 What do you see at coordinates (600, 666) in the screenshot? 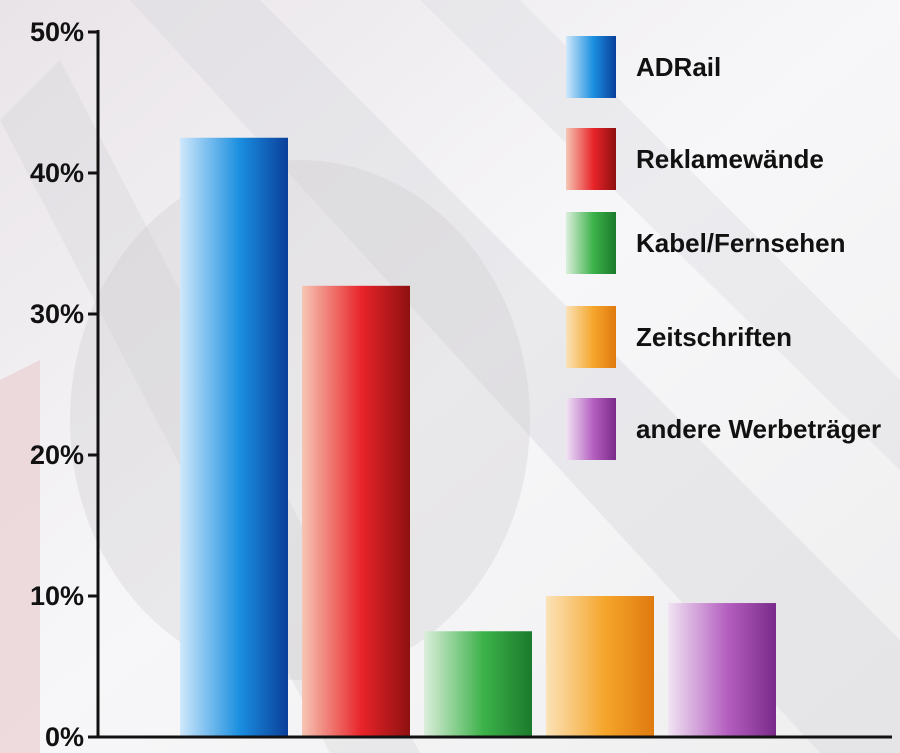
I see `bar-zeitschriften` at bounding box center [600, 666].